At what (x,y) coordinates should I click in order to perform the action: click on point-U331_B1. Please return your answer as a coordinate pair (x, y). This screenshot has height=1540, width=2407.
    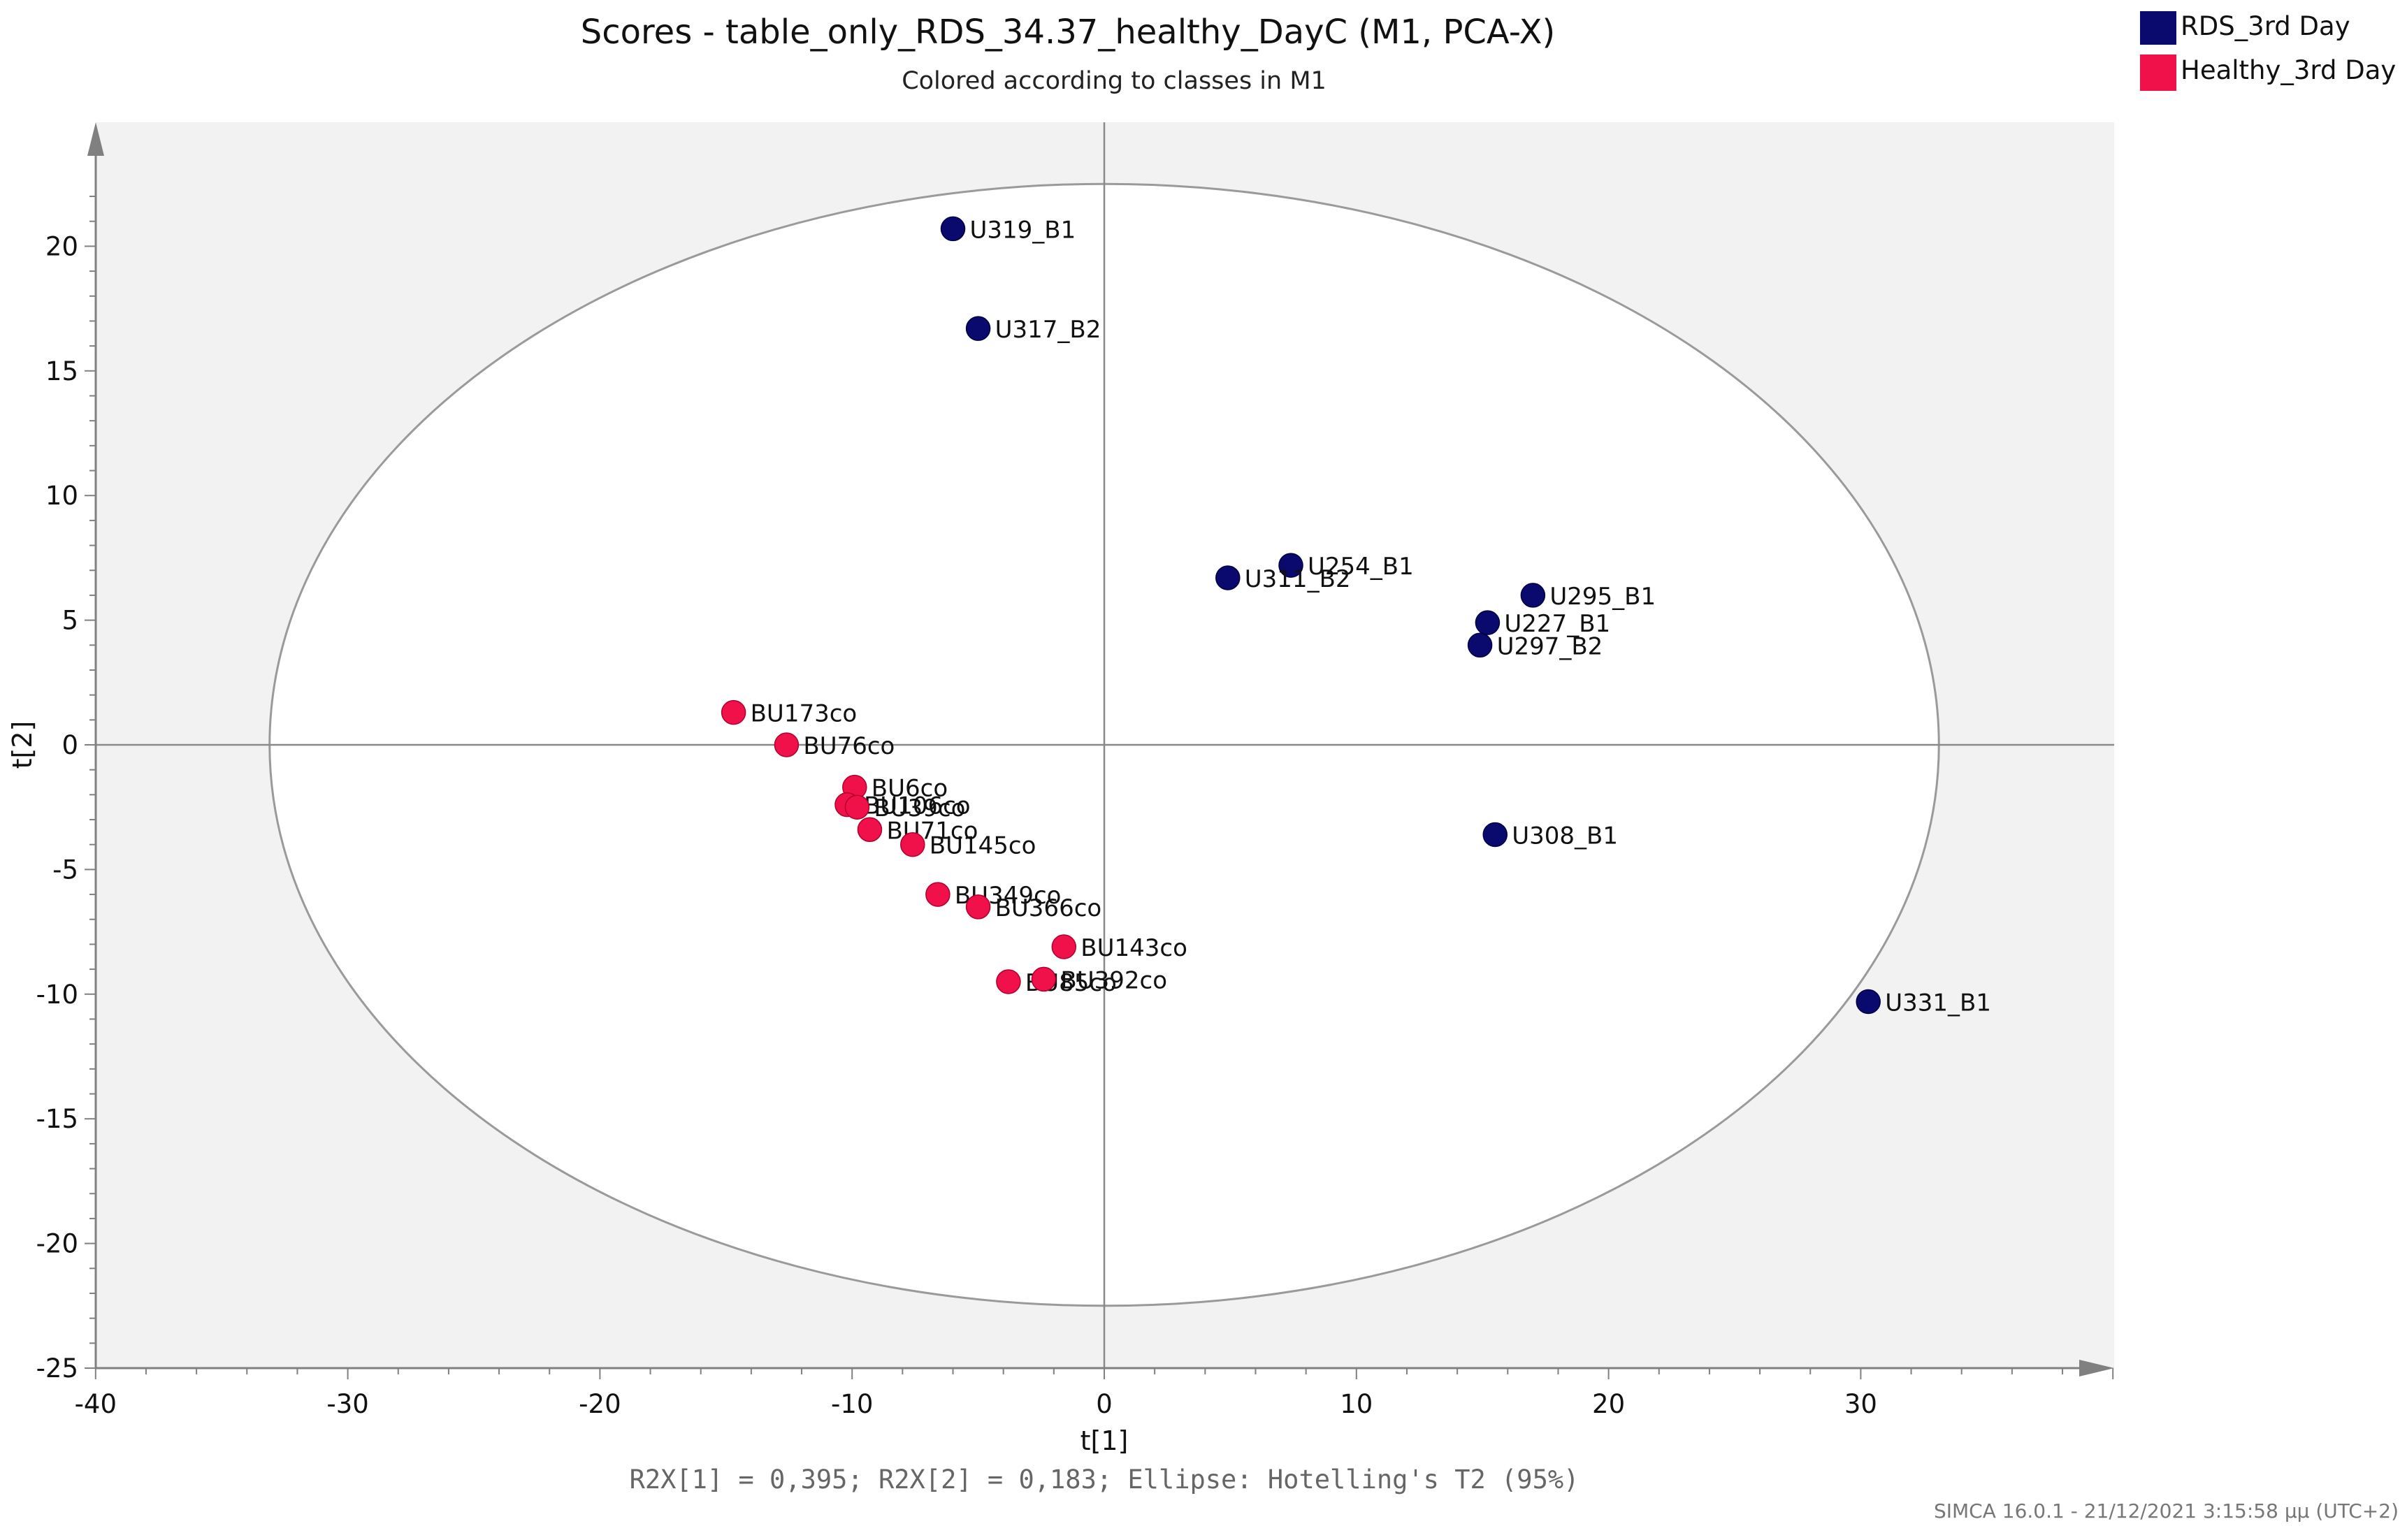
    Looking at the image, I should click on (1868, 1002).